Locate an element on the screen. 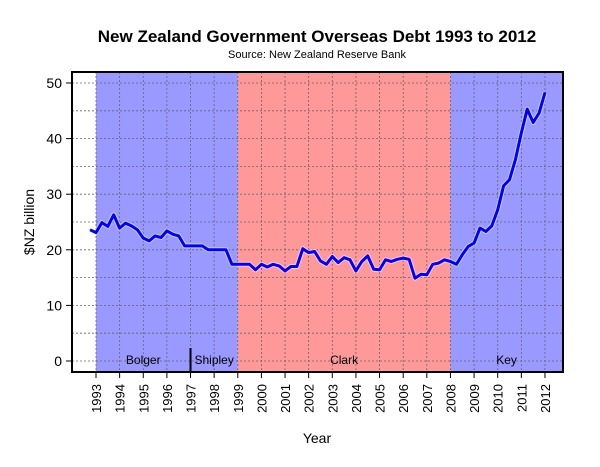 This screenshot has height=467, width=600. y-axis-label: $NZ billion is located at coordinates (29, 222).